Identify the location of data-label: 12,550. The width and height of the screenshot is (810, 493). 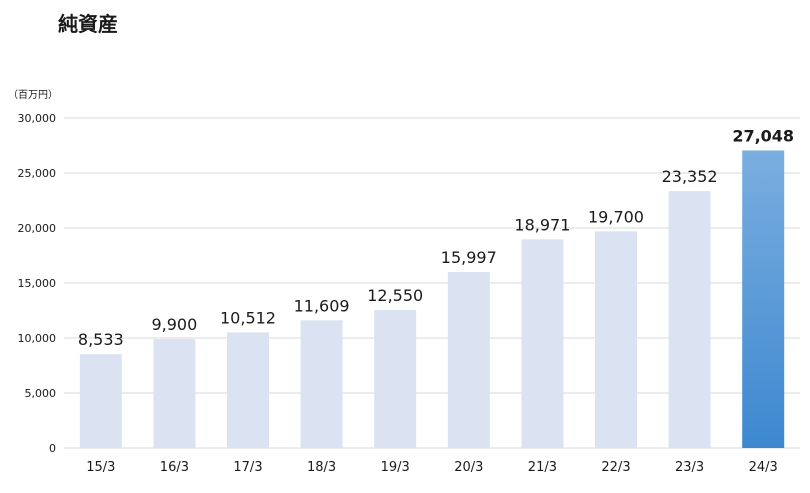
(395, 295).